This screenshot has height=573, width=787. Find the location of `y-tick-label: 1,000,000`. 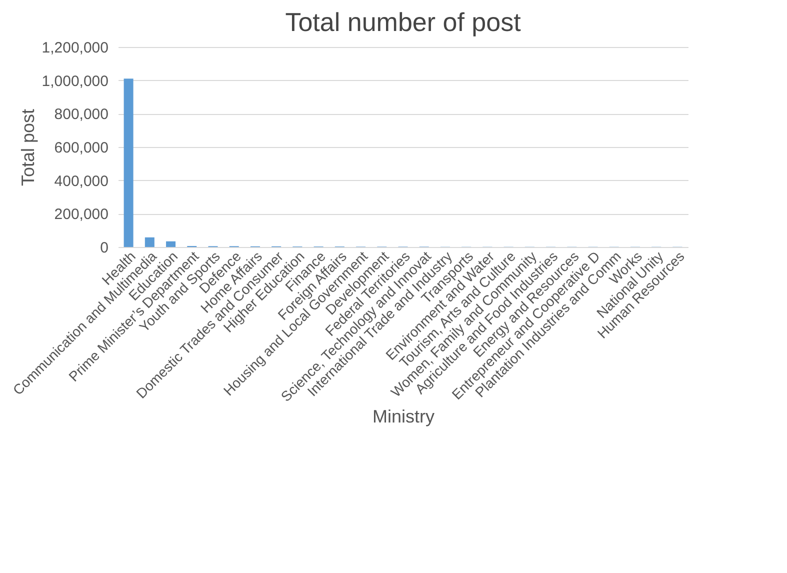

y-tick-label: 1,000,000 is located at coordinates (75, 81).